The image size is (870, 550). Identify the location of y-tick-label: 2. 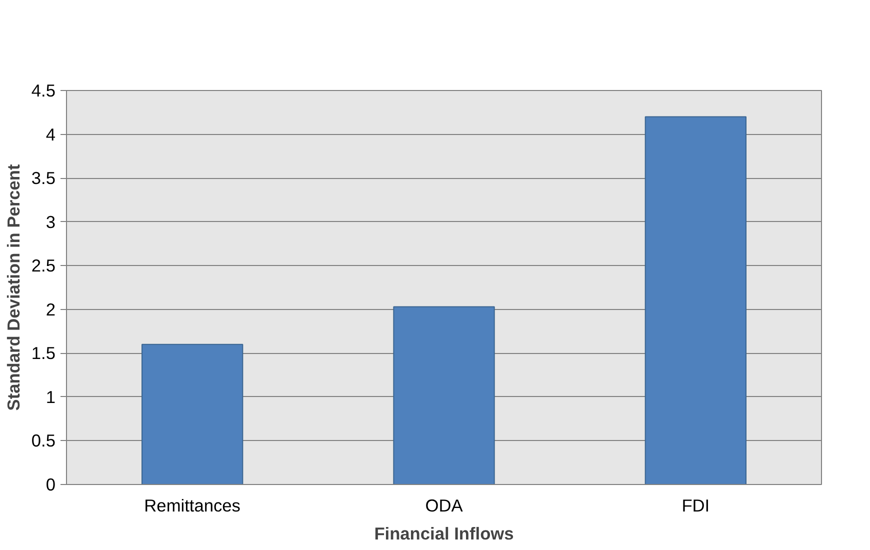
(51, 309).